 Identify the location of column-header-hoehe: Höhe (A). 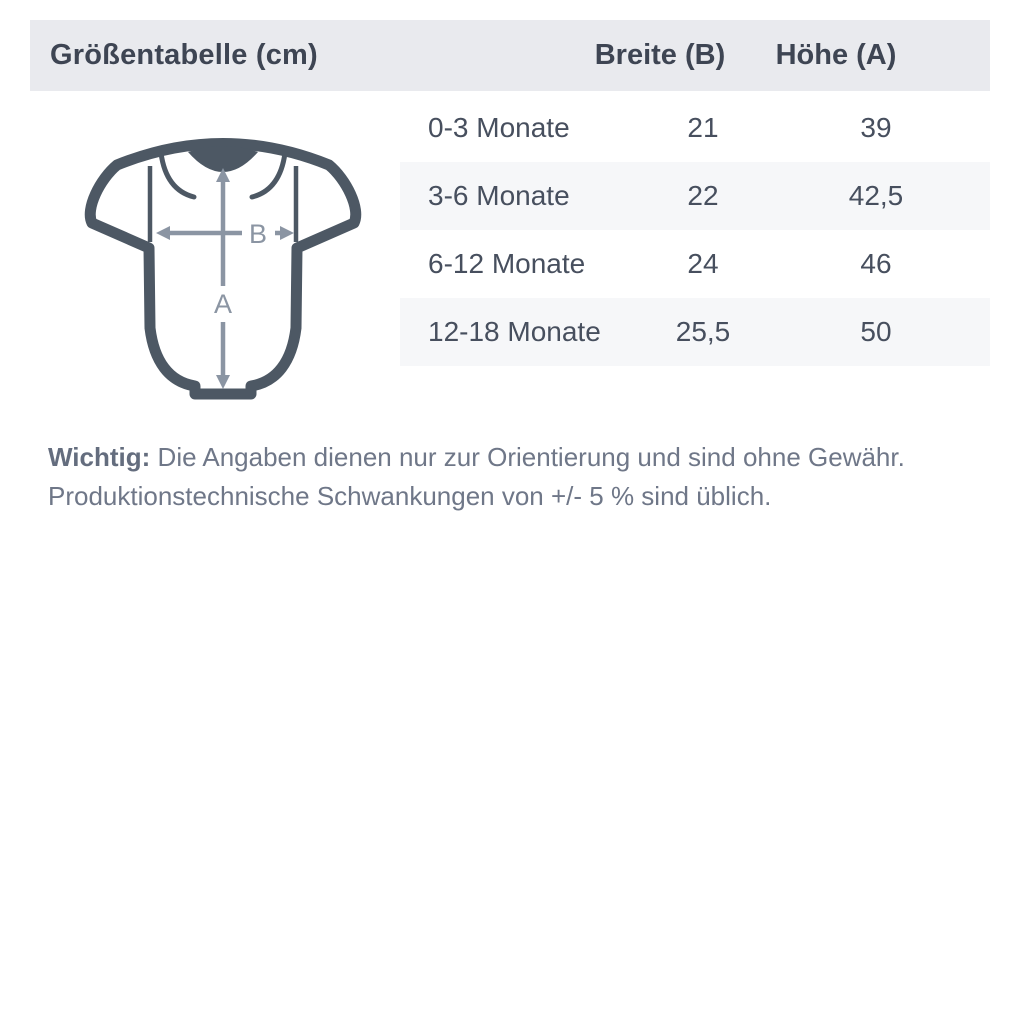
(836, 55).